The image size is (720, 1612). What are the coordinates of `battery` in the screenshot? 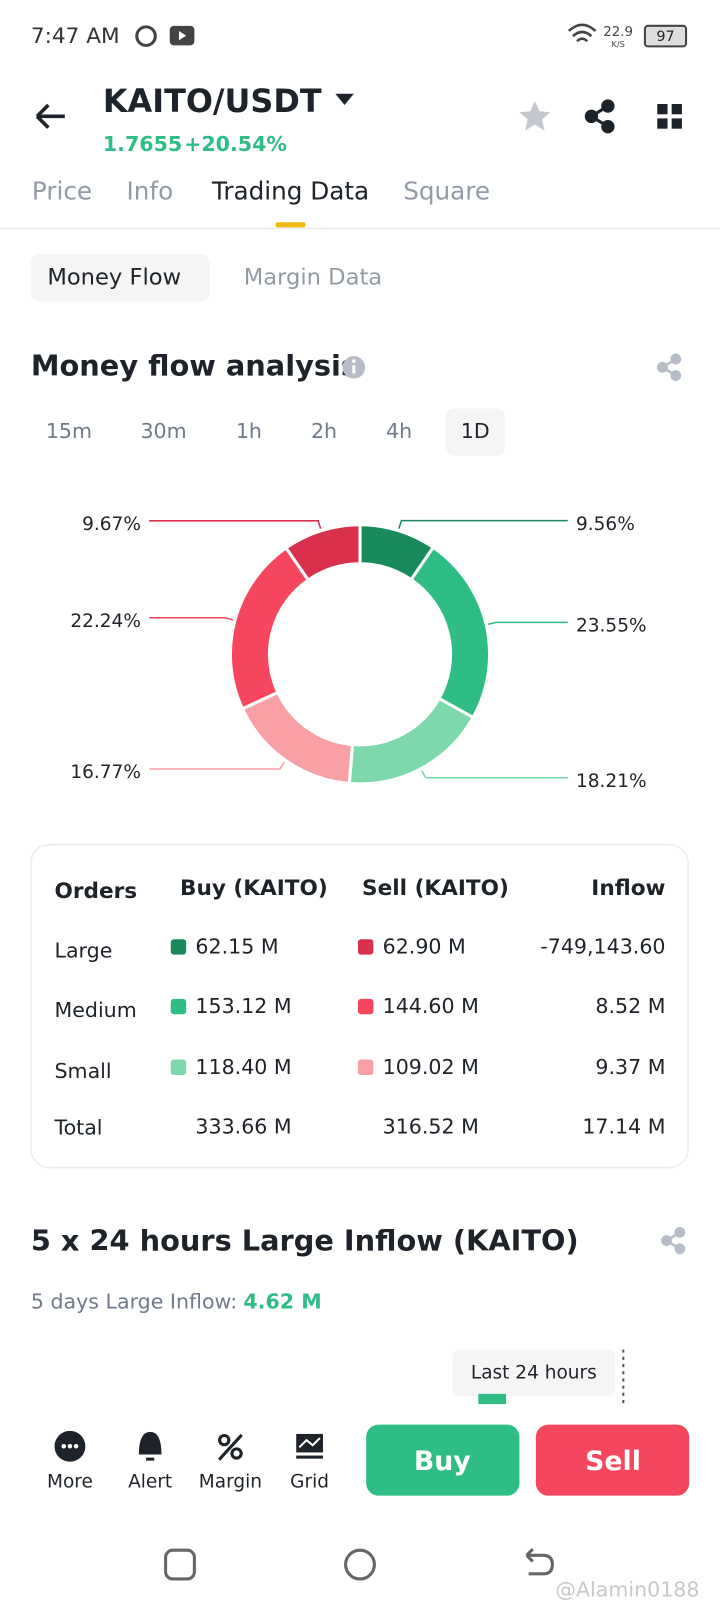 It's located at (665, 36).